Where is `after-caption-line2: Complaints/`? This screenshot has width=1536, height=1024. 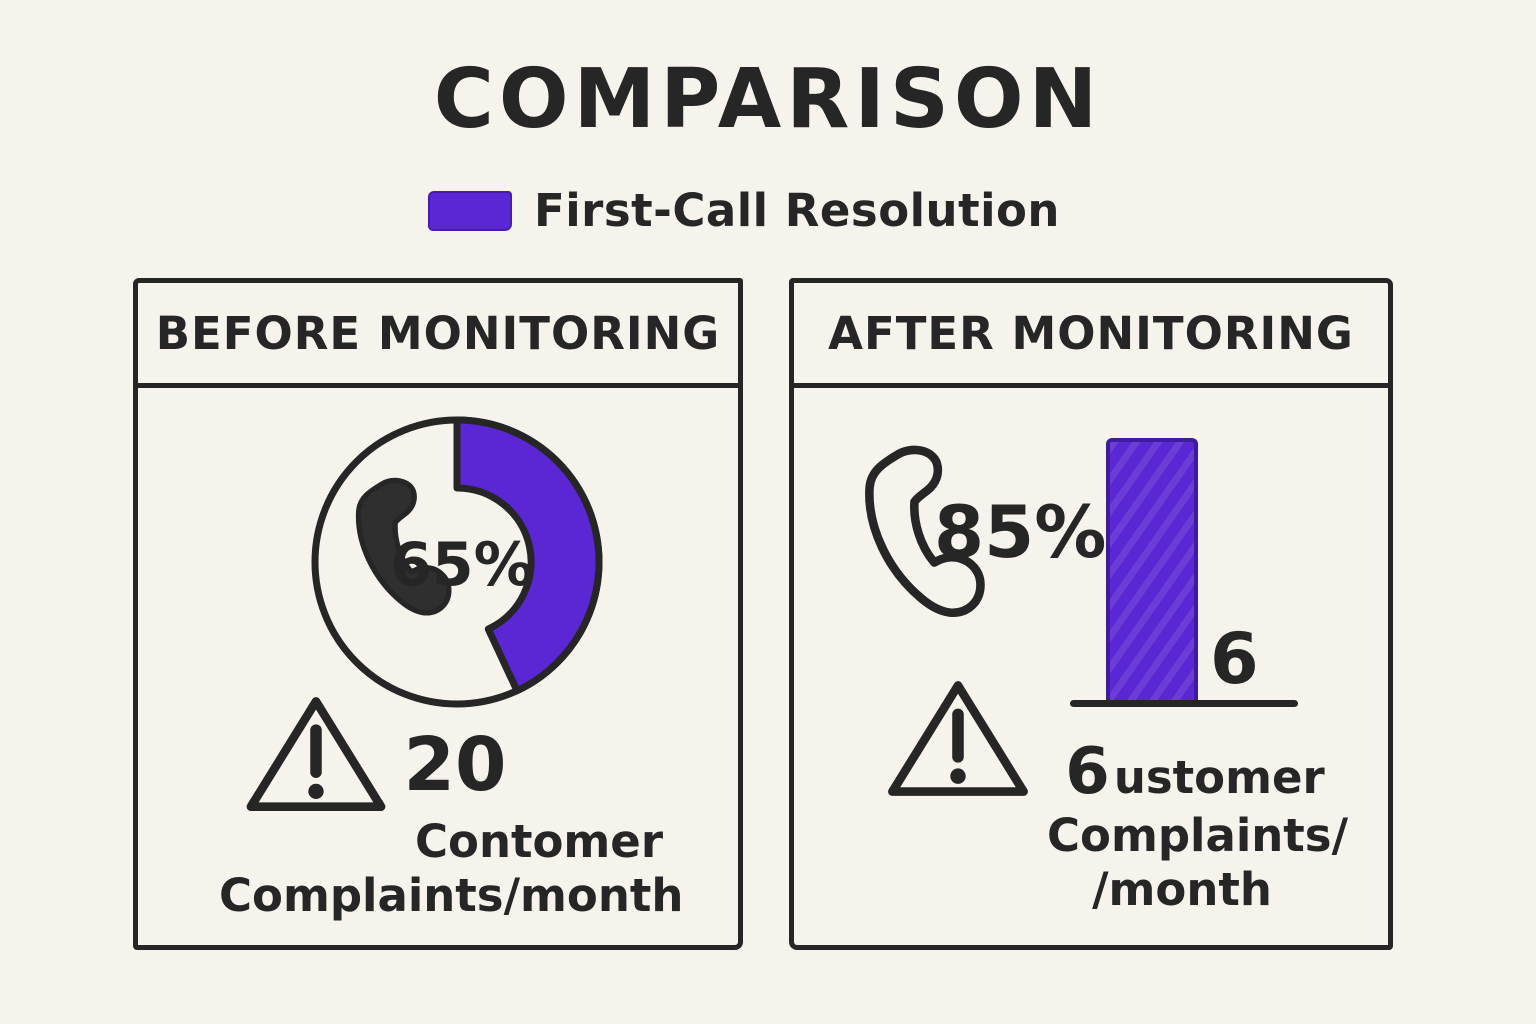
after-caption-line2: Complaints/ is located at coordinates (1198, 835).